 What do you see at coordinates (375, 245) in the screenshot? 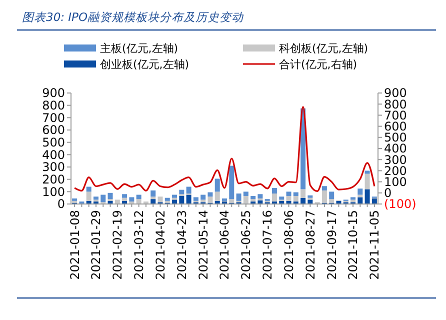
I see `x-tick-label: 2021-11-05` at bounding box center [375, 245].